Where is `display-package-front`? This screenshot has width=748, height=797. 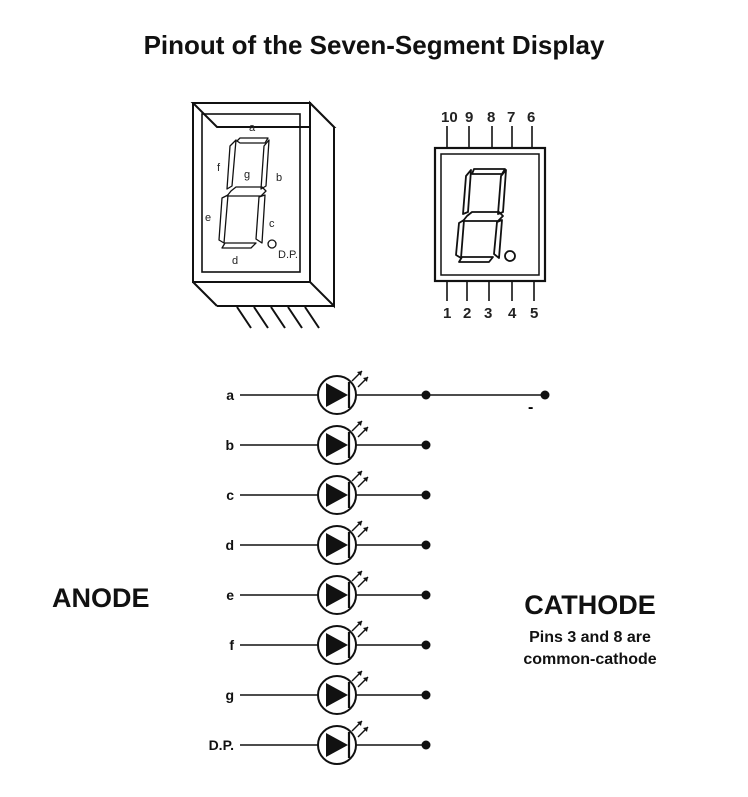 display-package-front is located at coordinates (490, 213).